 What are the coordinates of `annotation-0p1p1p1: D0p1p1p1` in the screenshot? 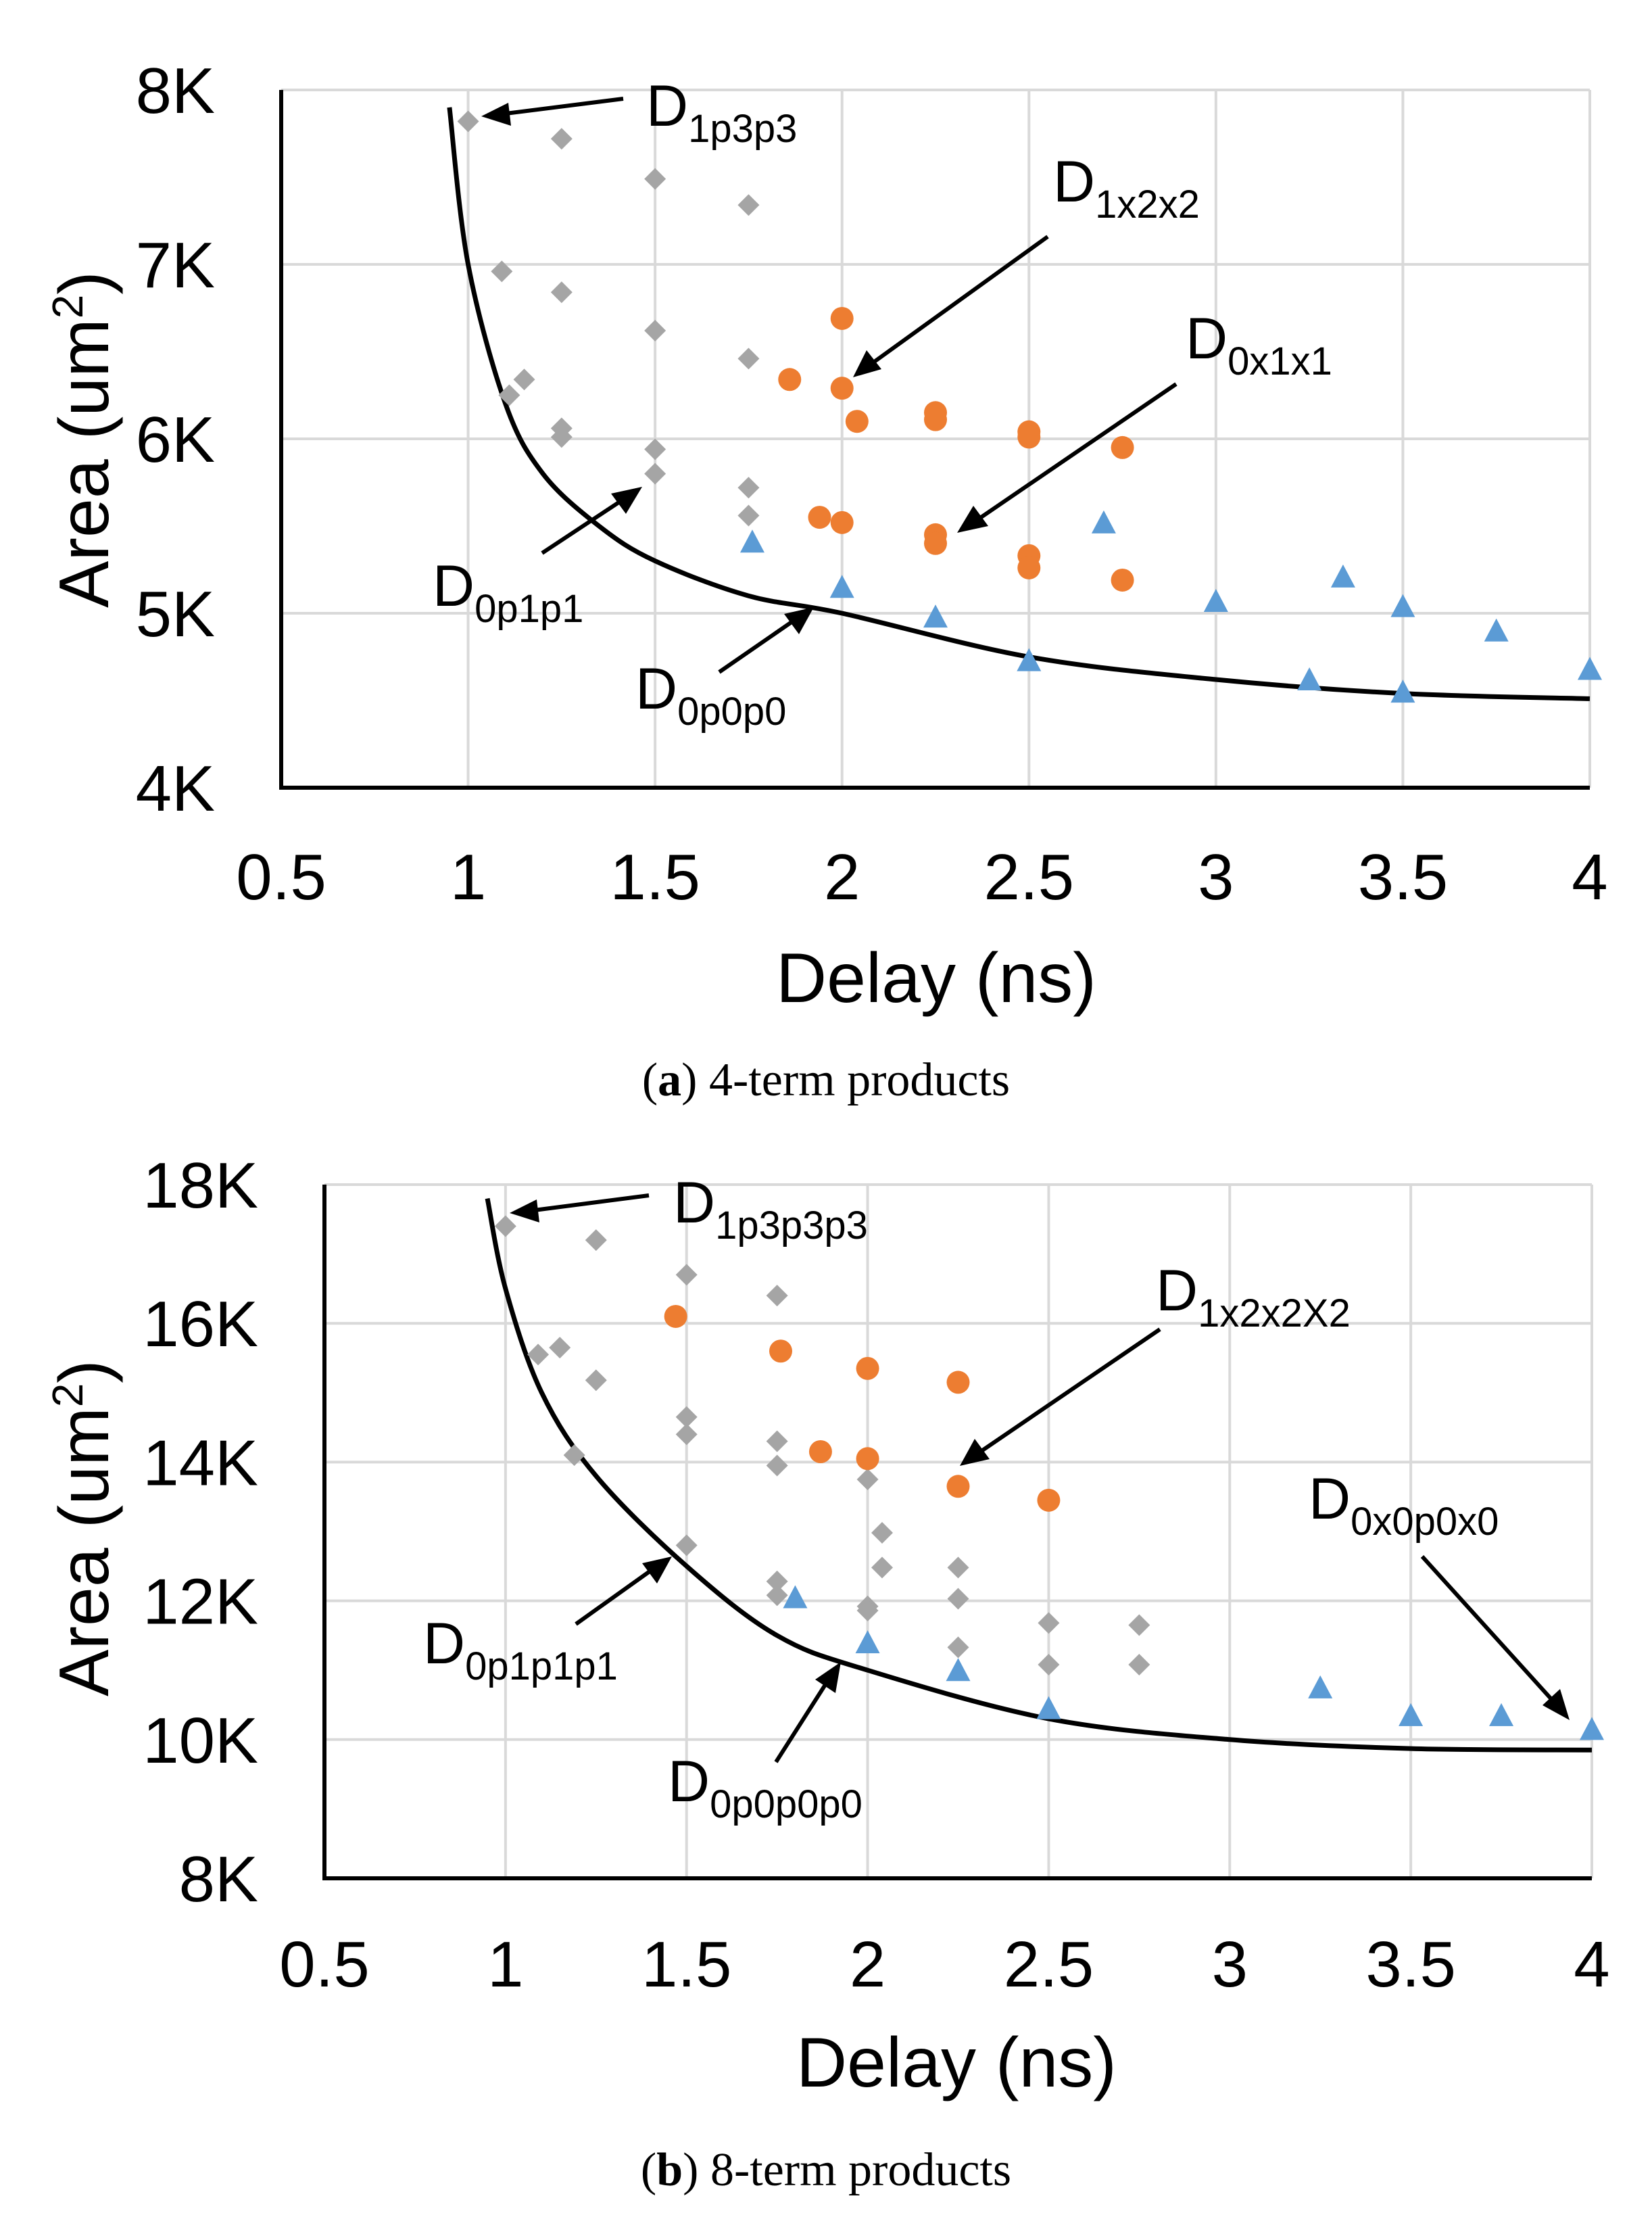 It's located at (547, 1622).